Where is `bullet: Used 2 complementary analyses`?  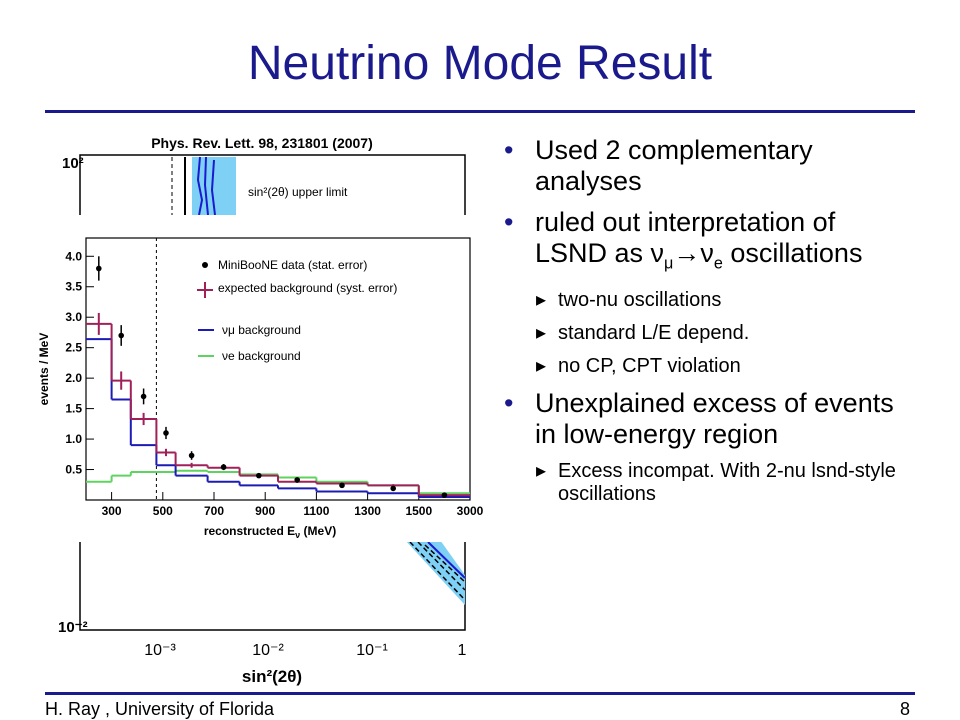 bullet: Used 2 complementary analyses is located at coordinates (700, 166).